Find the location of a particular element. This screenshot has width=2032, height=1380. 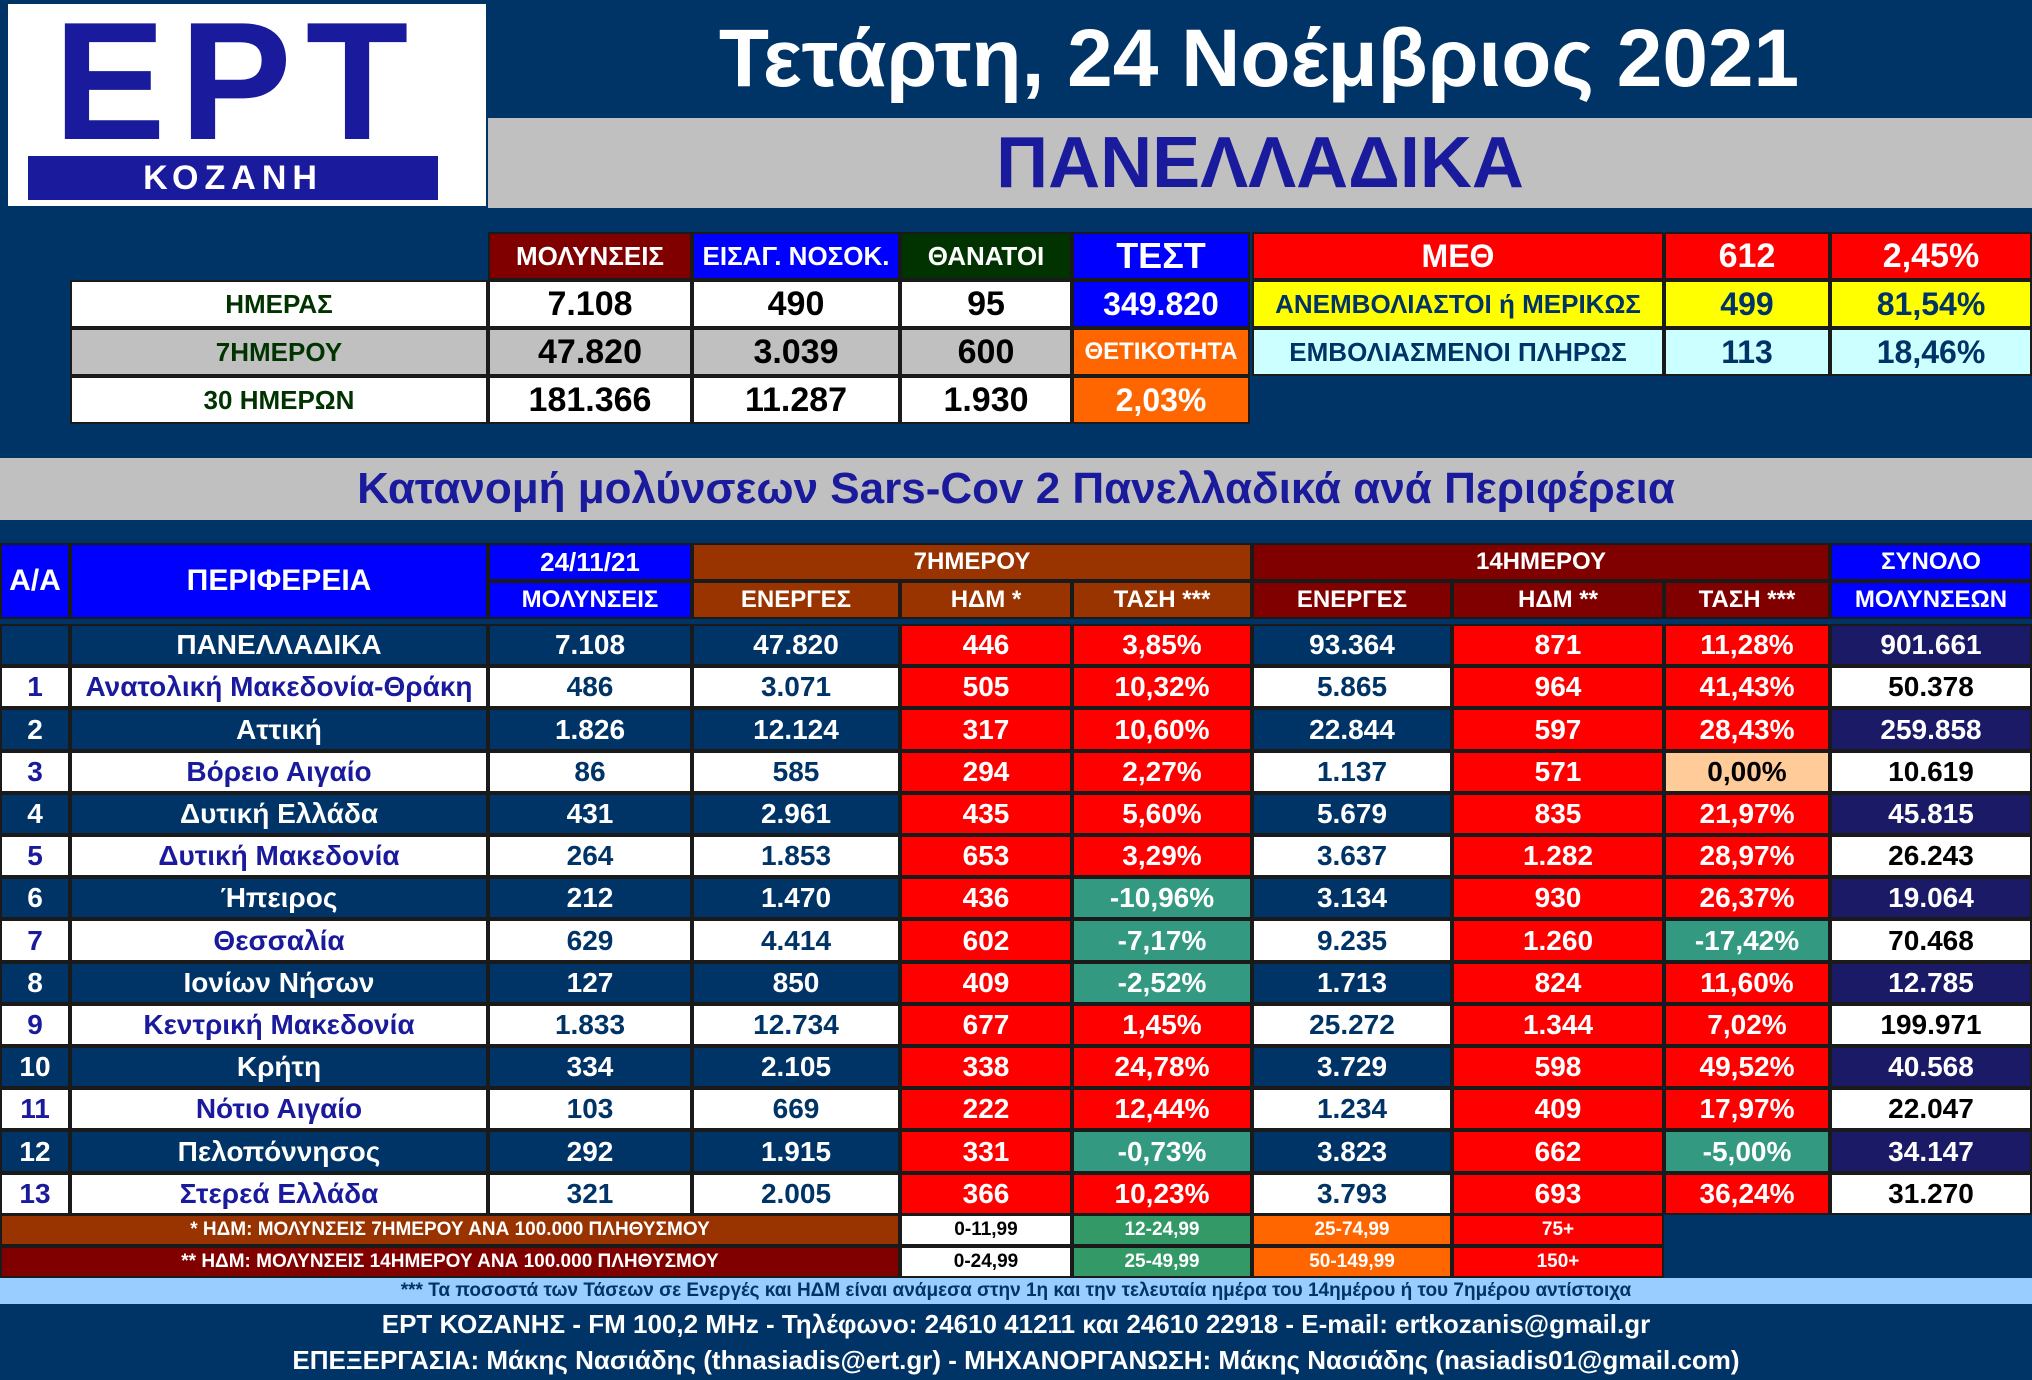

row-cases: 334 is located at coordinates (590, 1067).